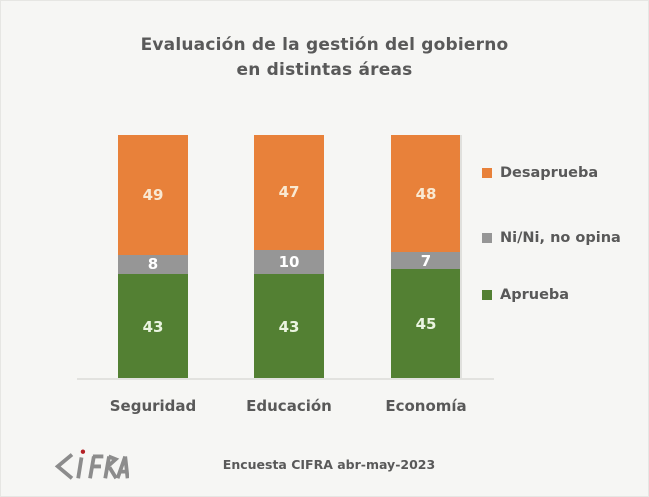 Image resolution: width=649 pixels, height=497 pixels. I want to click on bar-educacion: 47 10 43, so click(289, 257).